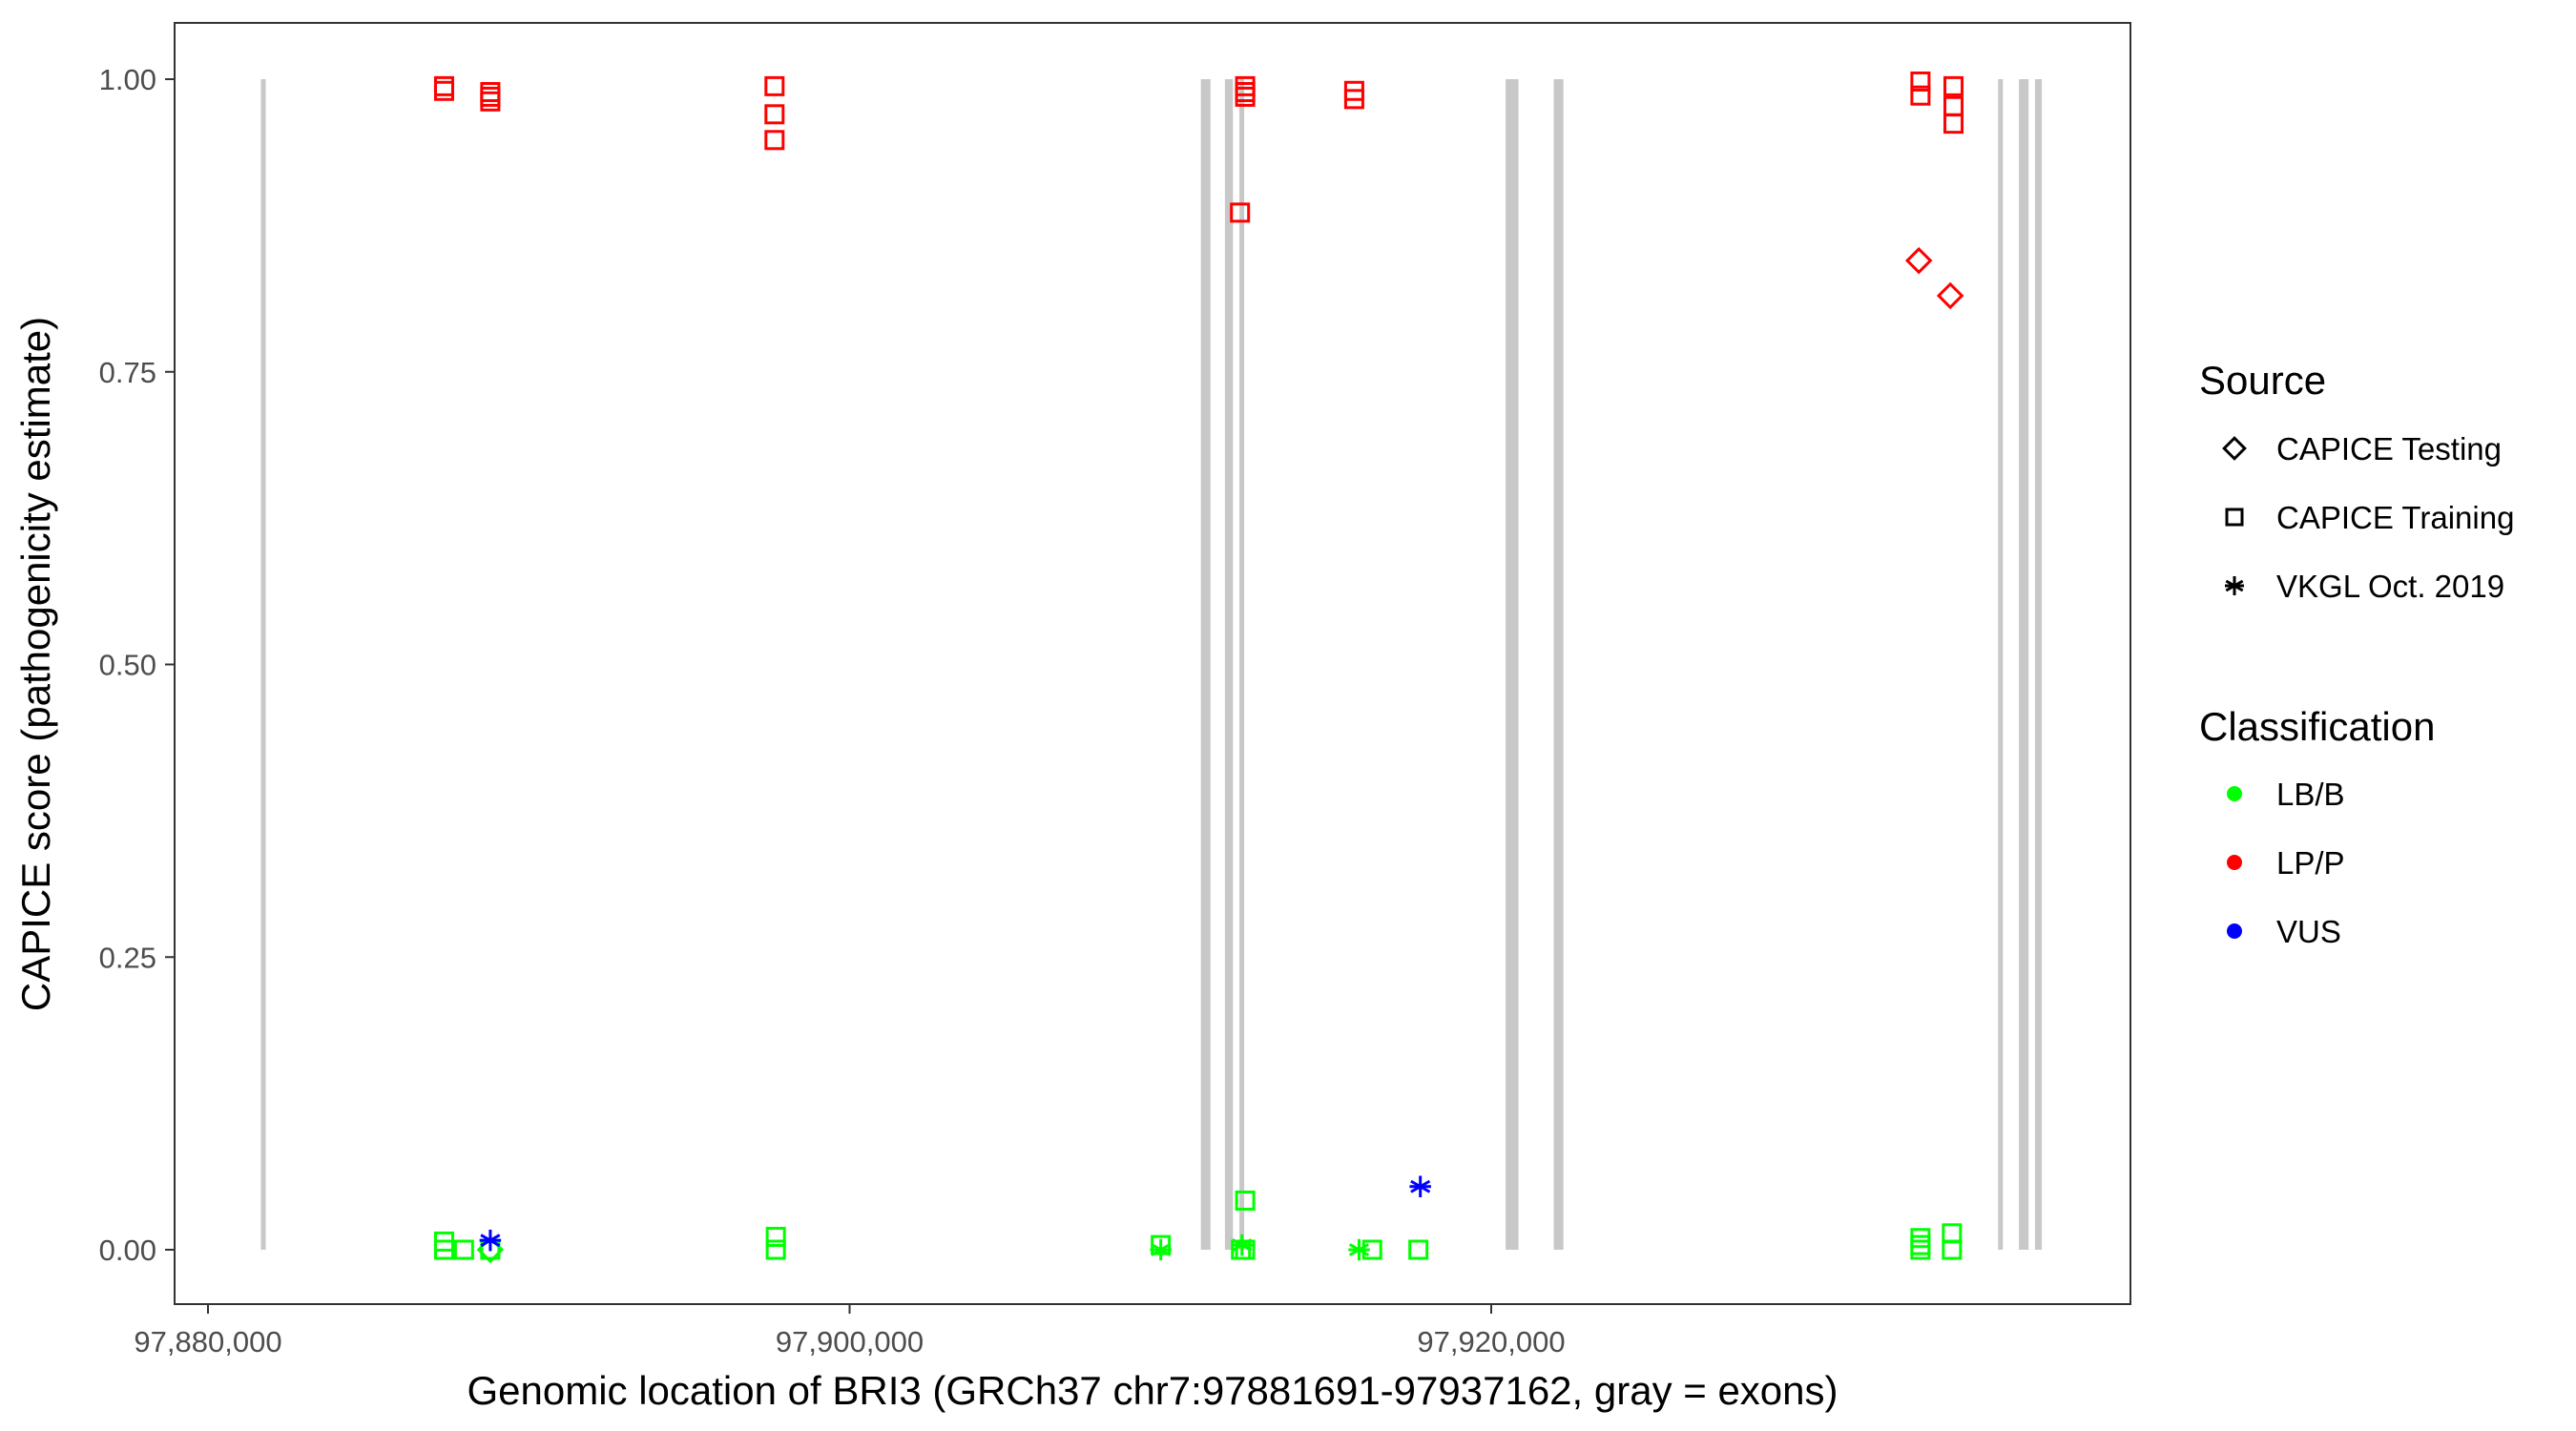  What do you see at coordinates (2310, 863) in the screenshot?
I see `legend-label: LP/P` at bounding box center [2310, 863].